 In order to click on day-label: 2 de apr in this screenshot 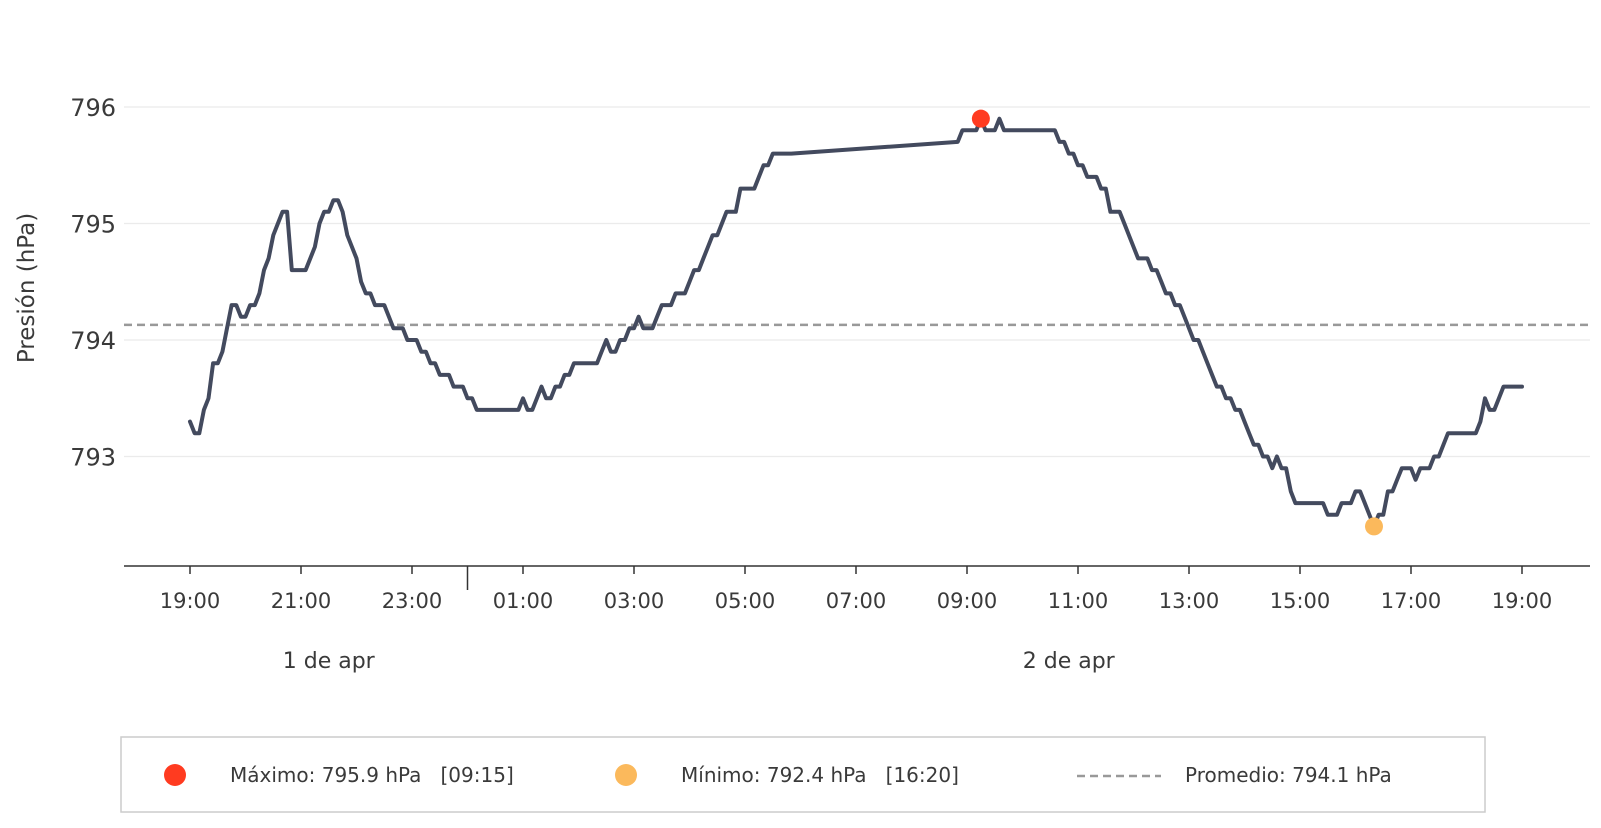, I will do `click(1069, 661)`.